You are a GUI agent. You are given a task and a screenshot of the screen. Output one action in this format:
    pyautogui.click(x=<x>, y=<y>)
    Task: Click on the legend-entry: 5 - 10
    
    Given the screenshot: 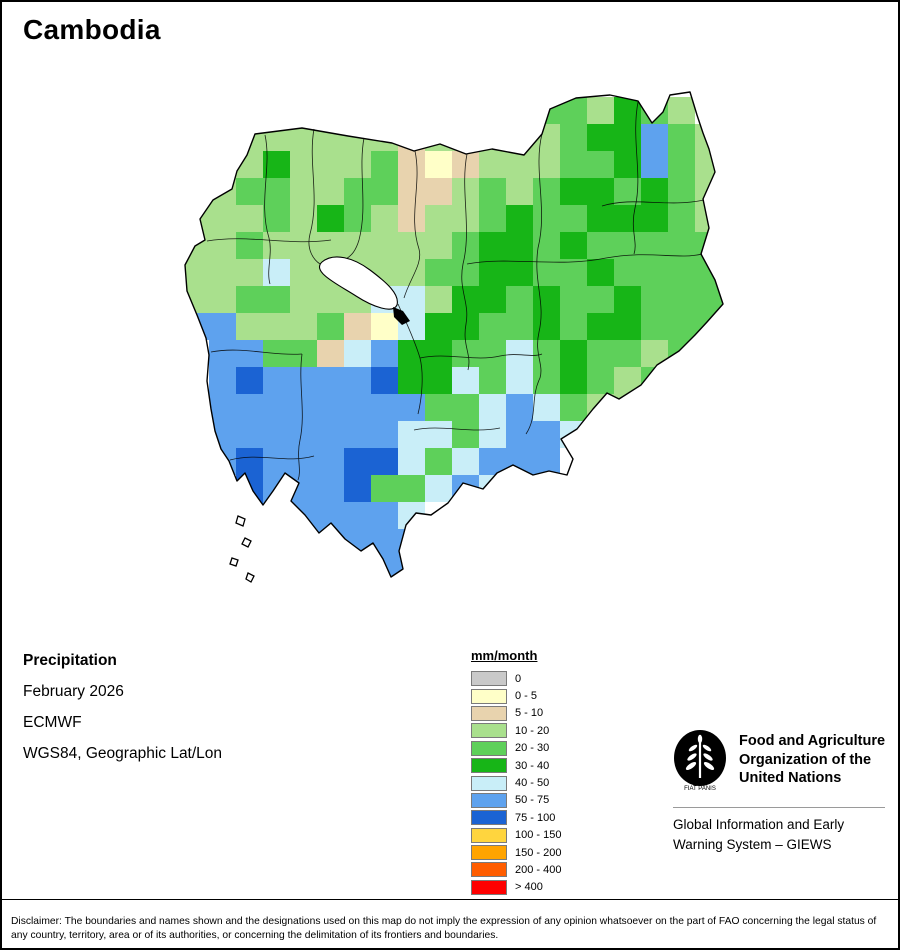 What is the action you would take?
    pyautogui.click(x=516, y=713)
    